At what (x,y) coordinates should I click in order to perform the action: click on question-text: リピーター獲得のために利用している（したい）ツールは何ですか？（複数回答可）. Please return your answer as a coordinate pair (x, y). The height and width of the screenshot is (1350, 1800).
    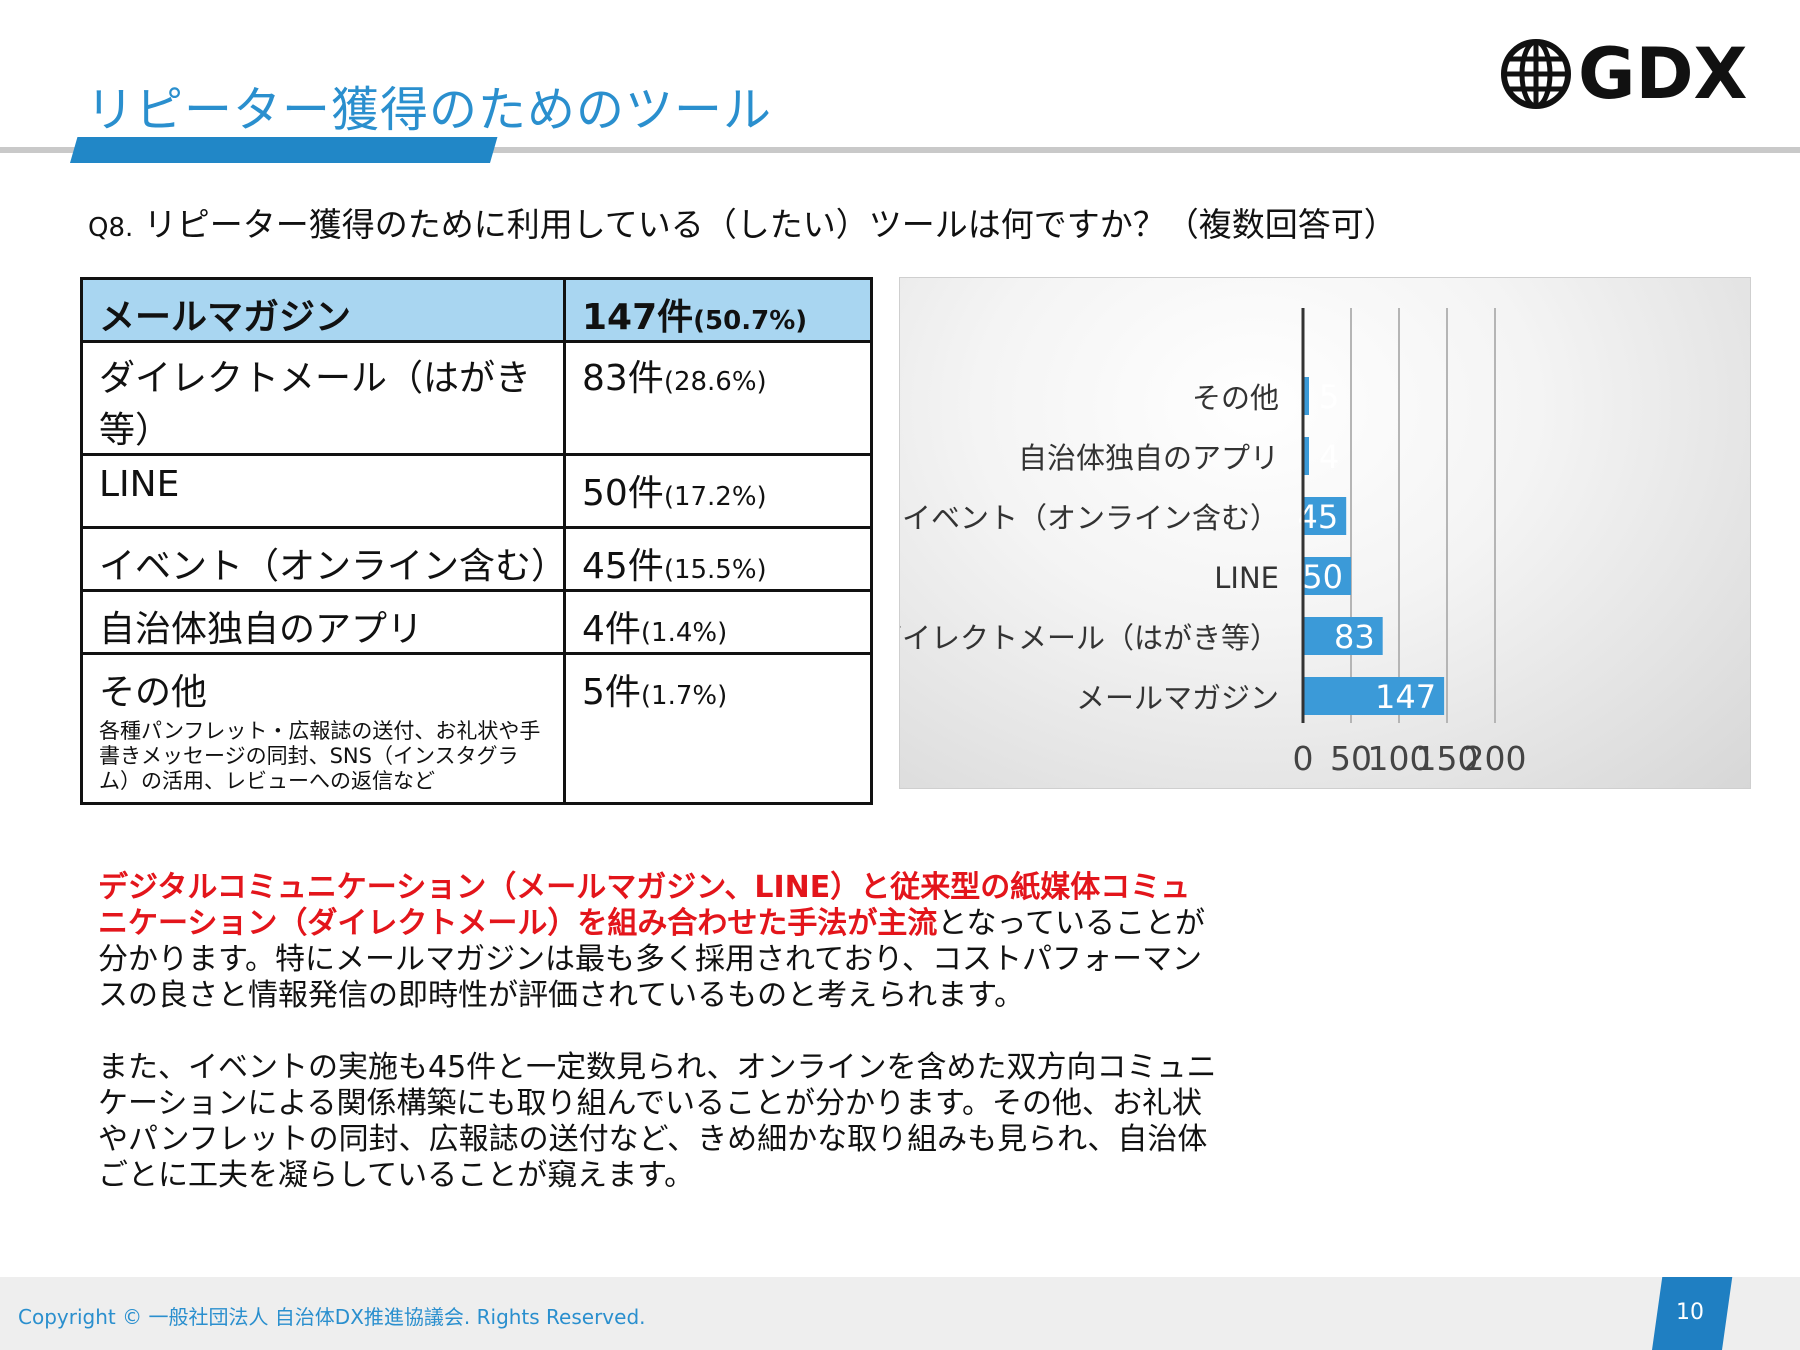
    Looking at the image, I should click on (770, 224).